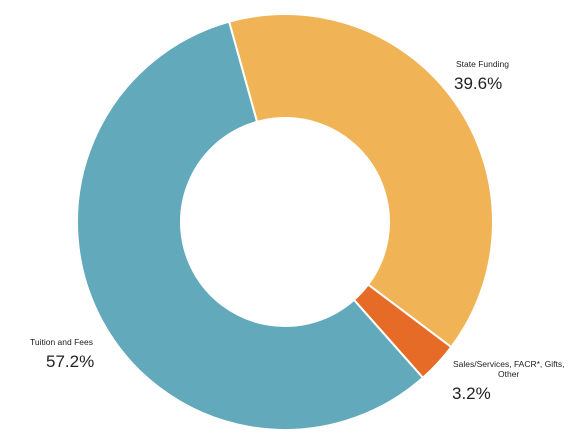  Describe the element at coordinates (508, 364) in the screenshot. I see `slice-label-sales-line1: Sales/Services, FACR*, Gifts,` at that location.